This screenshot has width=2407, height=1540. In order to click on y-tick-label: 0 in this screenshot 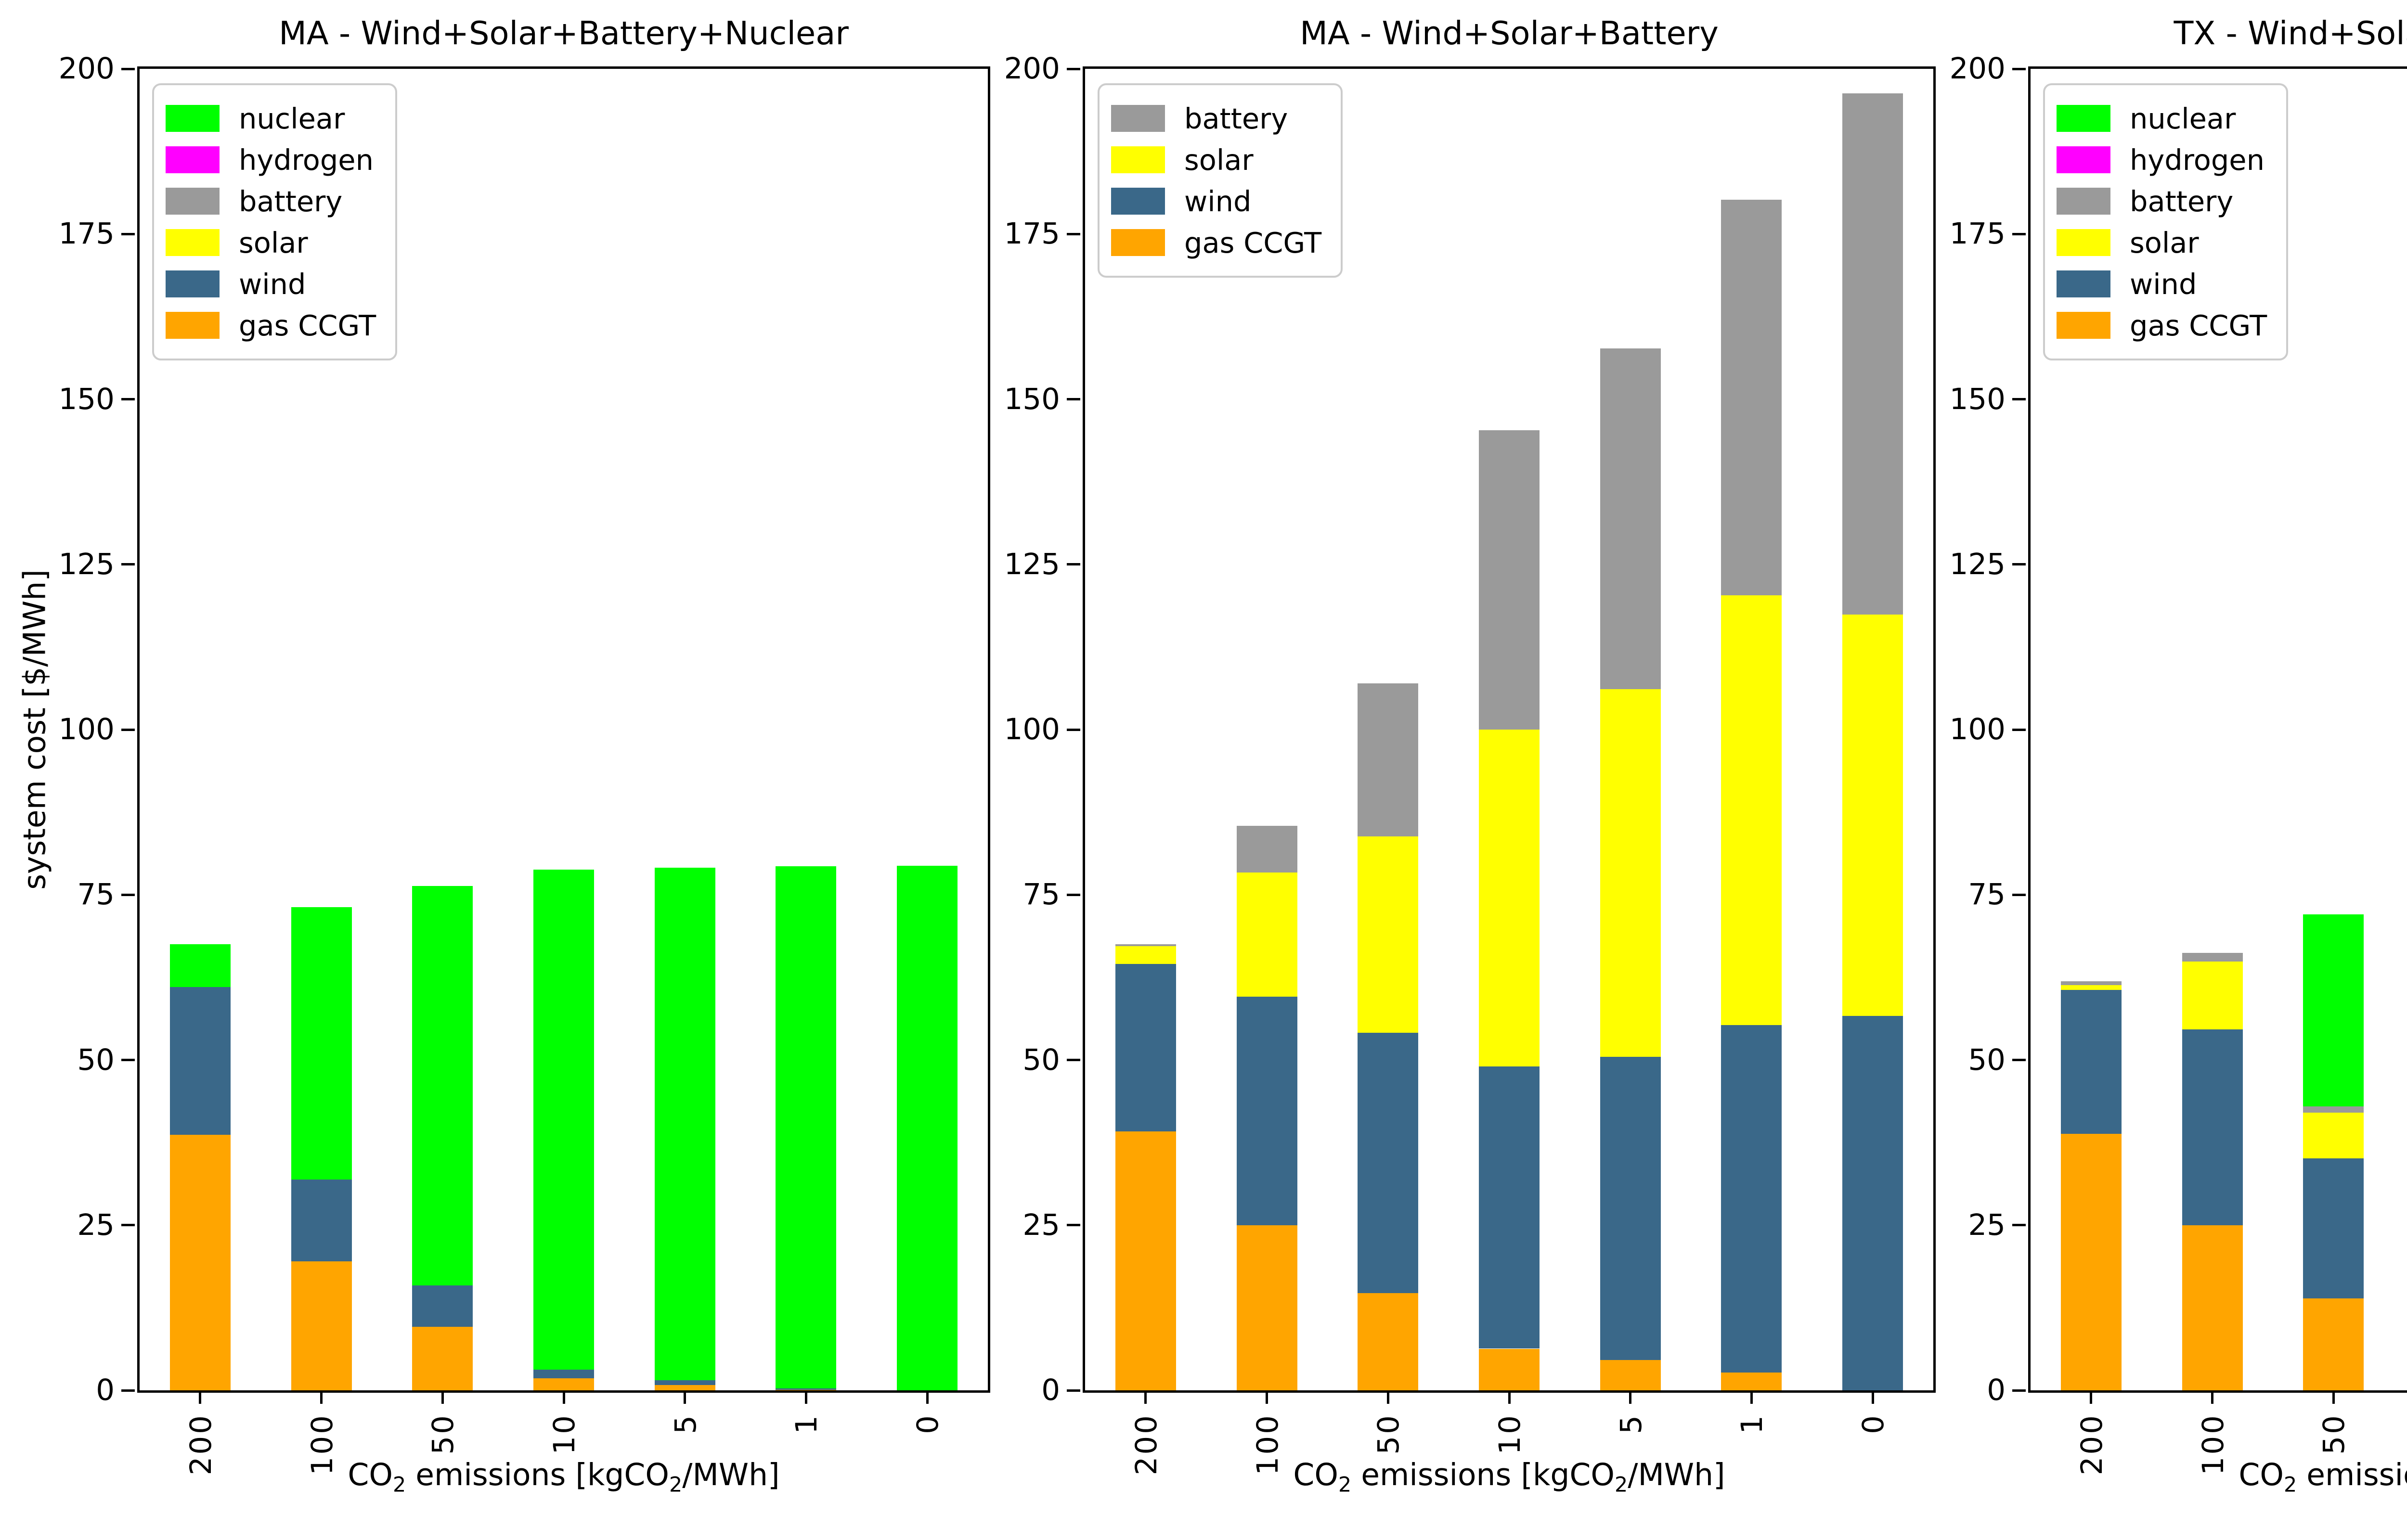, I will do `click(1997, 1390)`.